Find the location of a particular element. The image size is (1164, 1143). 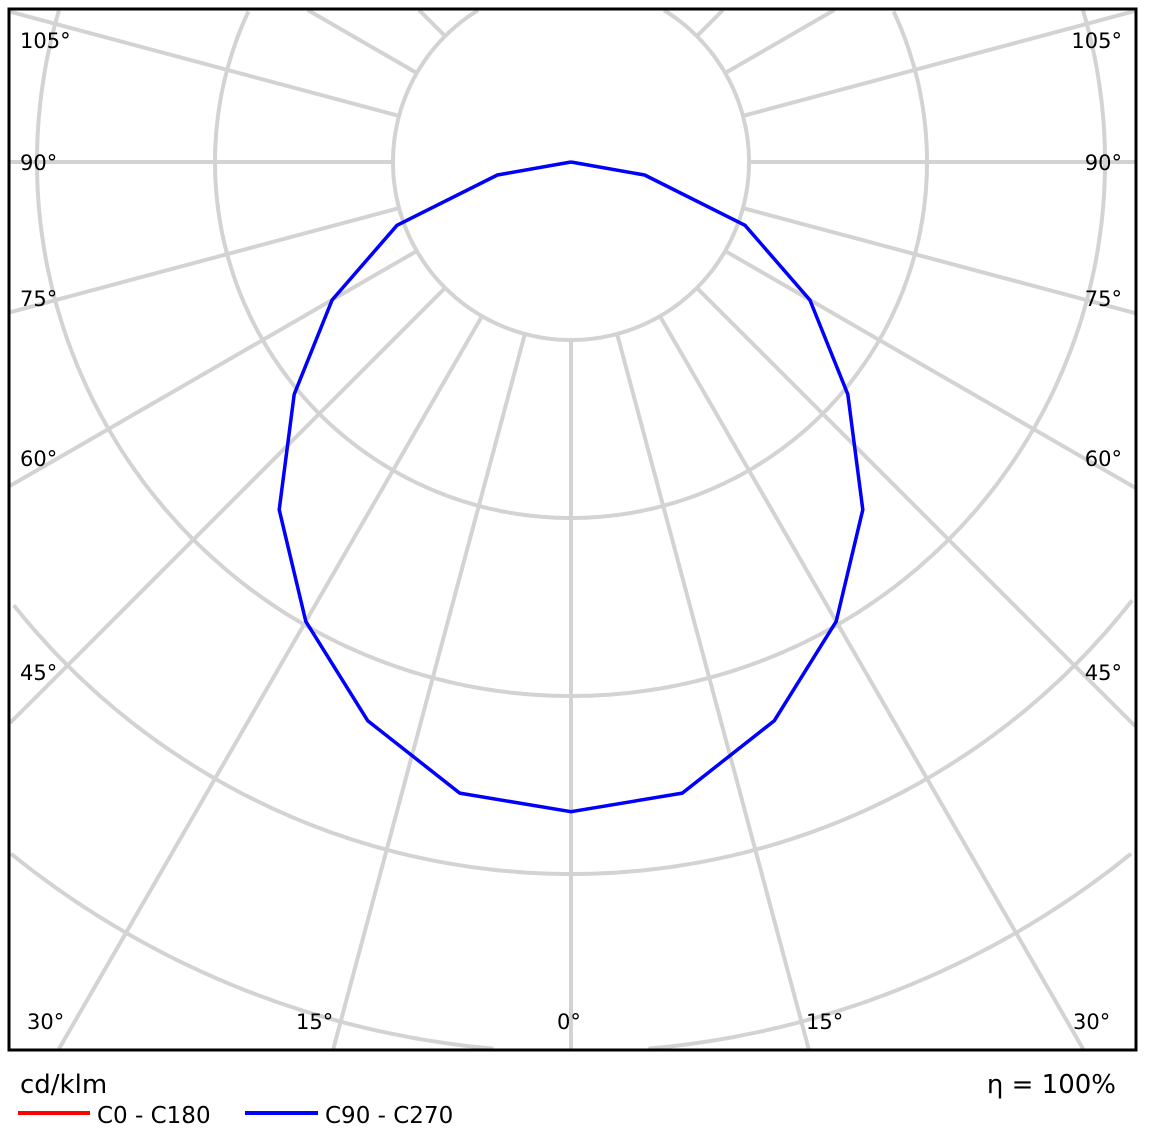

tick-bottom-15-right: 15° is located at coordinates (824, 1022).